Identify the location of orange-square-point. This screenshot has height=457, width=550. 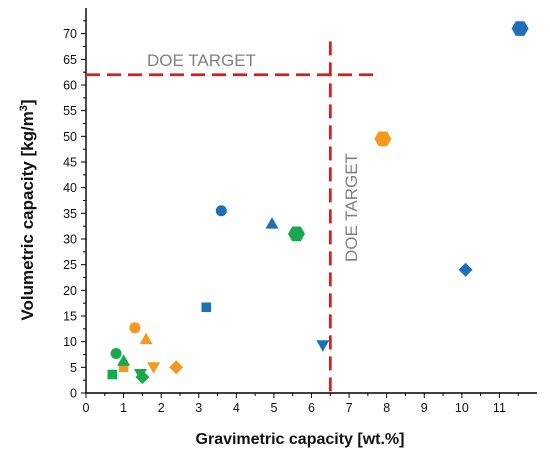
(123, 367).